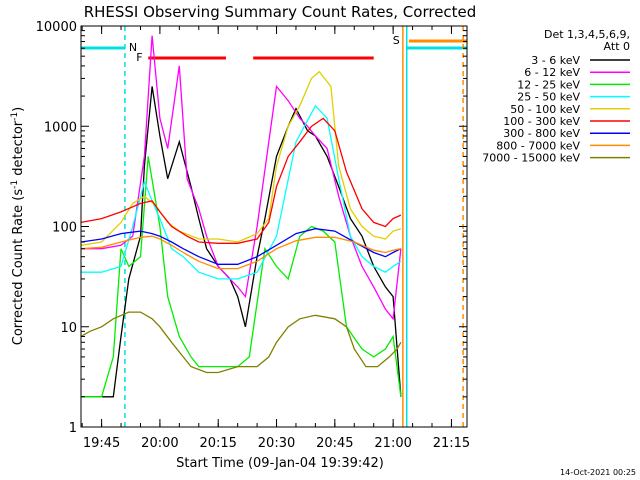  Describe the element at coordinates (392, 443) in the screenshot. I see `x-tick-label: 21:00` at that location.